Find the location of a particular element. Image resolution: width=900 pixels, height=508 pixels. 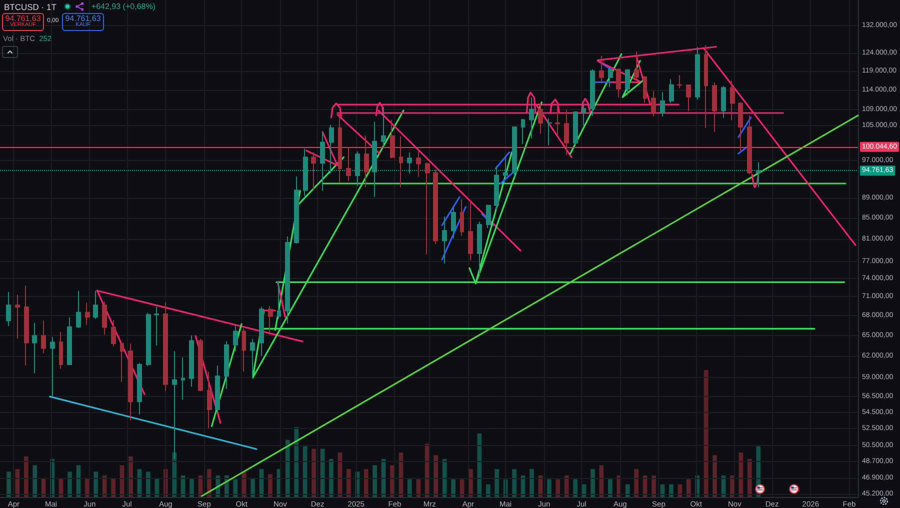

chart-title: BTCUSD · 1T is located at coordinates (30, 7).